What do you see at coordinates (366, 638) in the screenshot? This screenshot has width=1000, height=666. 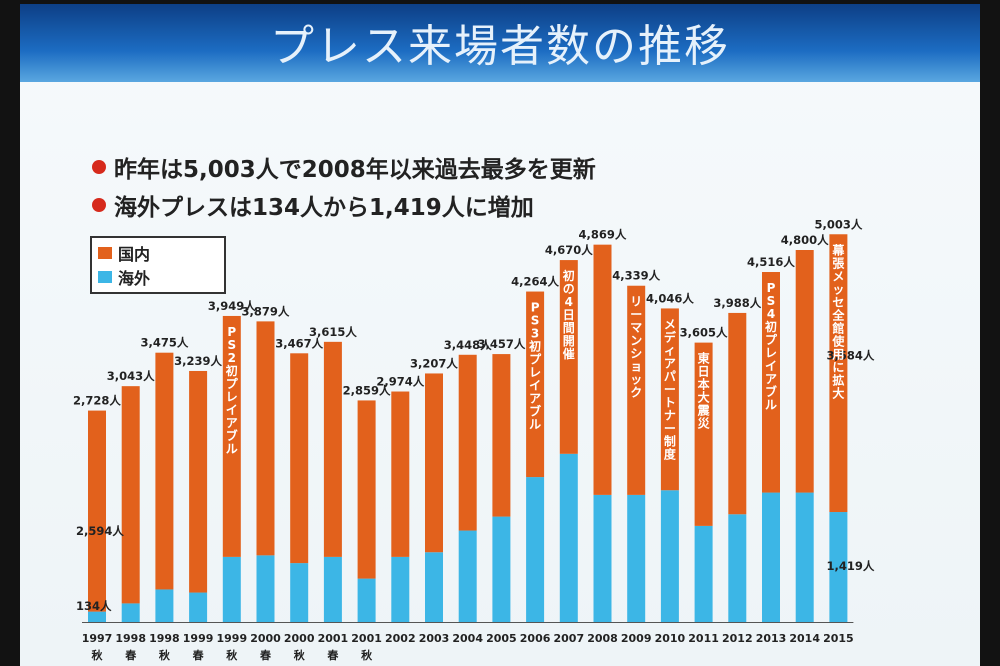 I see `x-tick-label-year: 2001` at bounding box center [366, 638].